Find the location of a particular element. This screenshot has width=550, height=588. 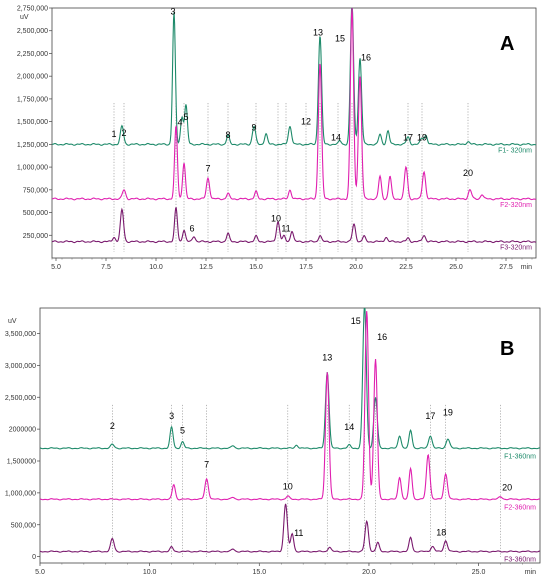

y-tick-label: 2,000,000 is located at coordinates (32, 77).